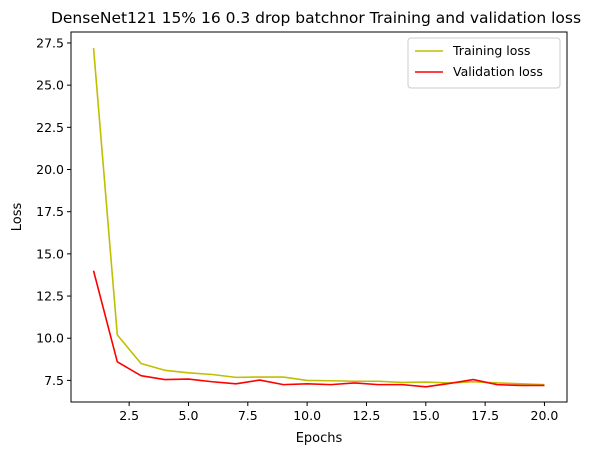 This screenshot has width=611, height=455. What do you see at coordinates (50, 85) in the screenshot?
I see `y-tick-label: 25.0` at bounding box center [50, 85].